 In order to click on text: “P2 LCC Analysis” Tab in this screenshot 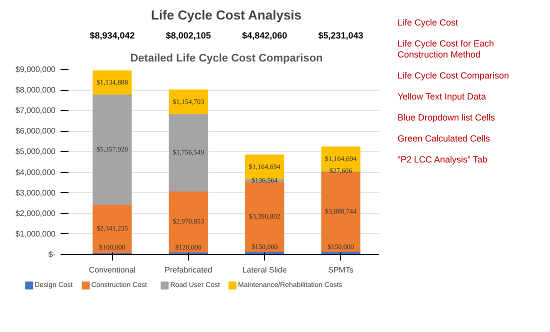, I will do `click(443, 159)`.